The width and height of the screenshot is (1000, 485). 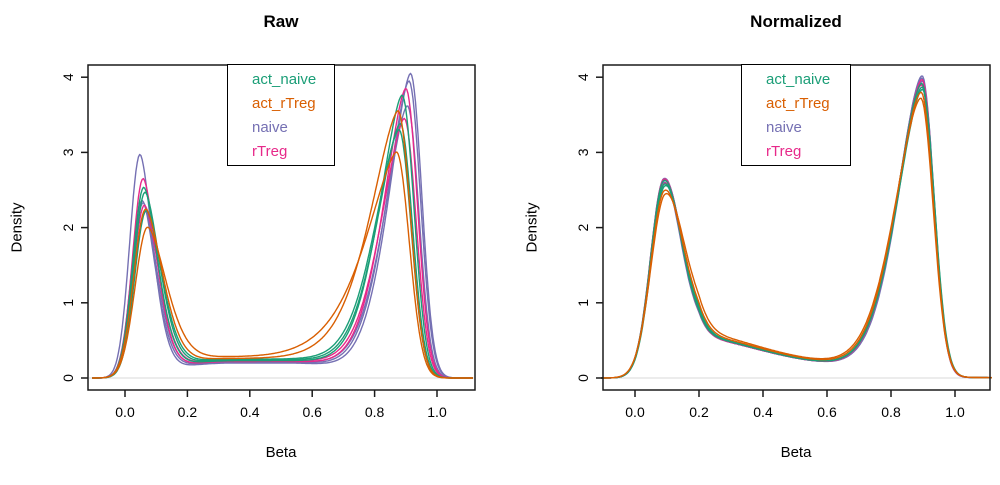 What do you see at coordinates (17, 227) in the screenshot?
I see `y-axis-label-raw: Density` at bounding box center [17, 227].